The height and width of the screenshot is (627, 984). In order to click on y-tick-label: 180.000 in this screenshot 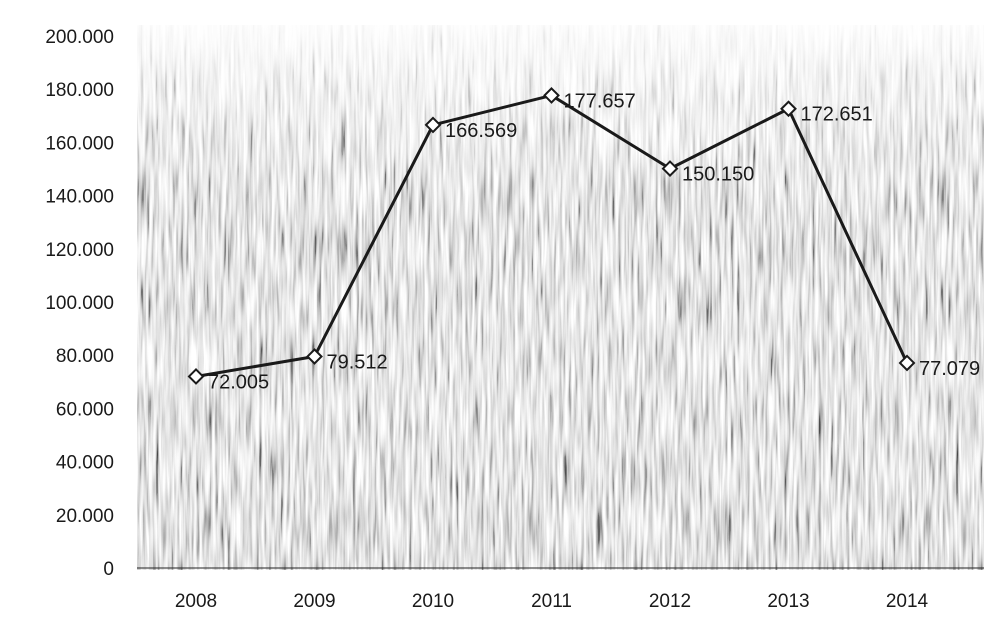, I will do `click(79, 90)`.